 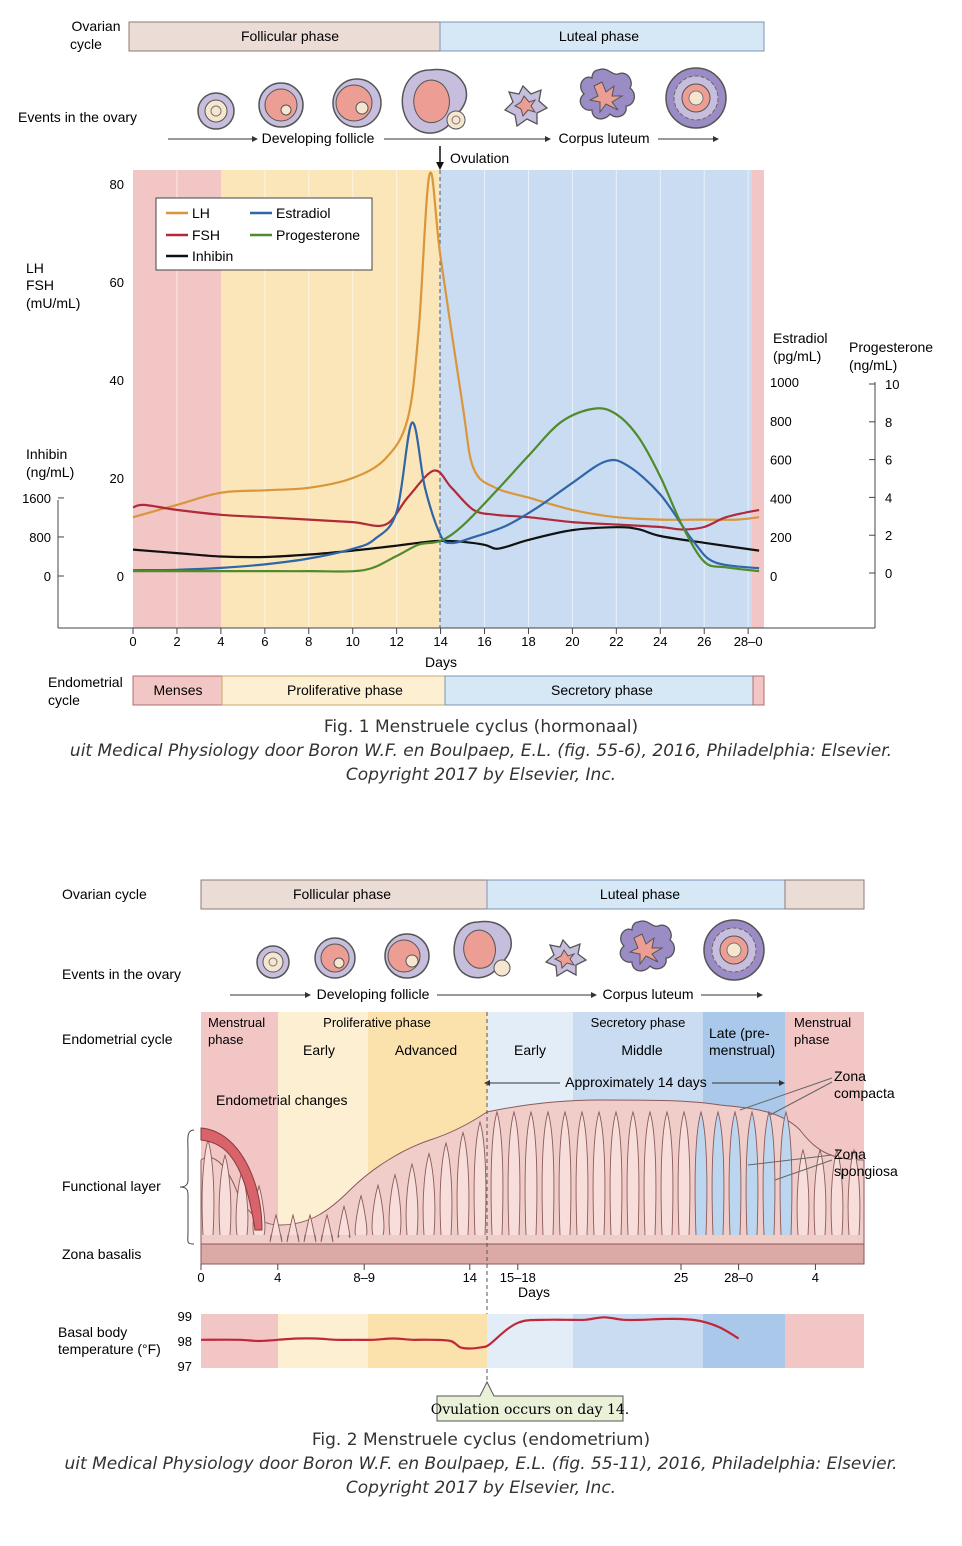 I want to click on fig1-endo-label-2: cycle, so click(x=64, y=700).